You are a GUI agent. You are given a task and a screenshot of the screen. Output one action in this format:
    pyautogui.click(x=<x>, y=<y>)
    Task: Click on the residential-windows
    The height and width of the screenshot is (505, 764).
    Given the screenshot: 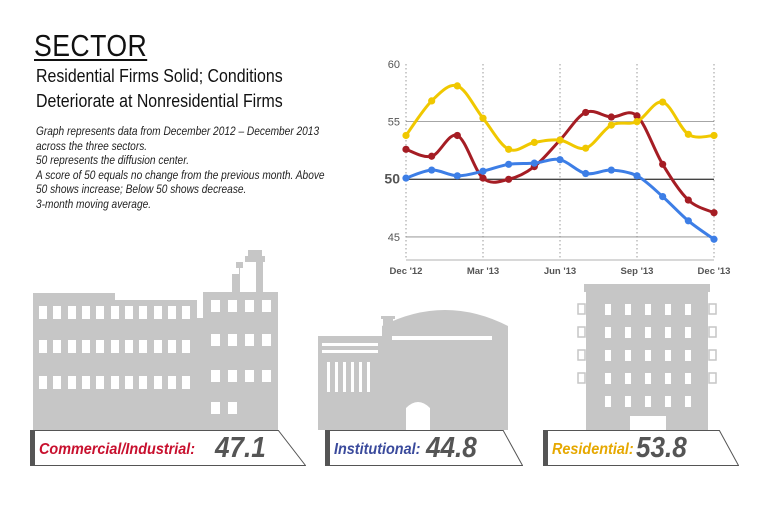 What is the action you would take?
    pyautogui.click(x=648, y=367)
    